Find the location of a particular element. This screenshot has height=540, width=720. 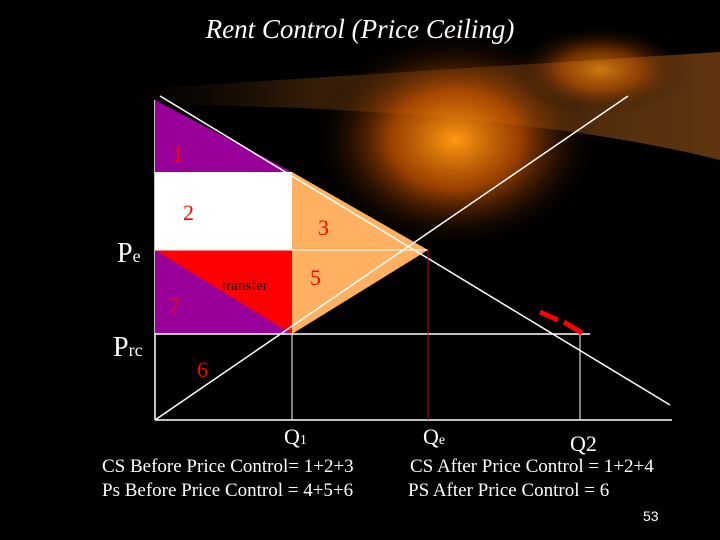

shortage-mark-left is located at coordinates (549, 316).